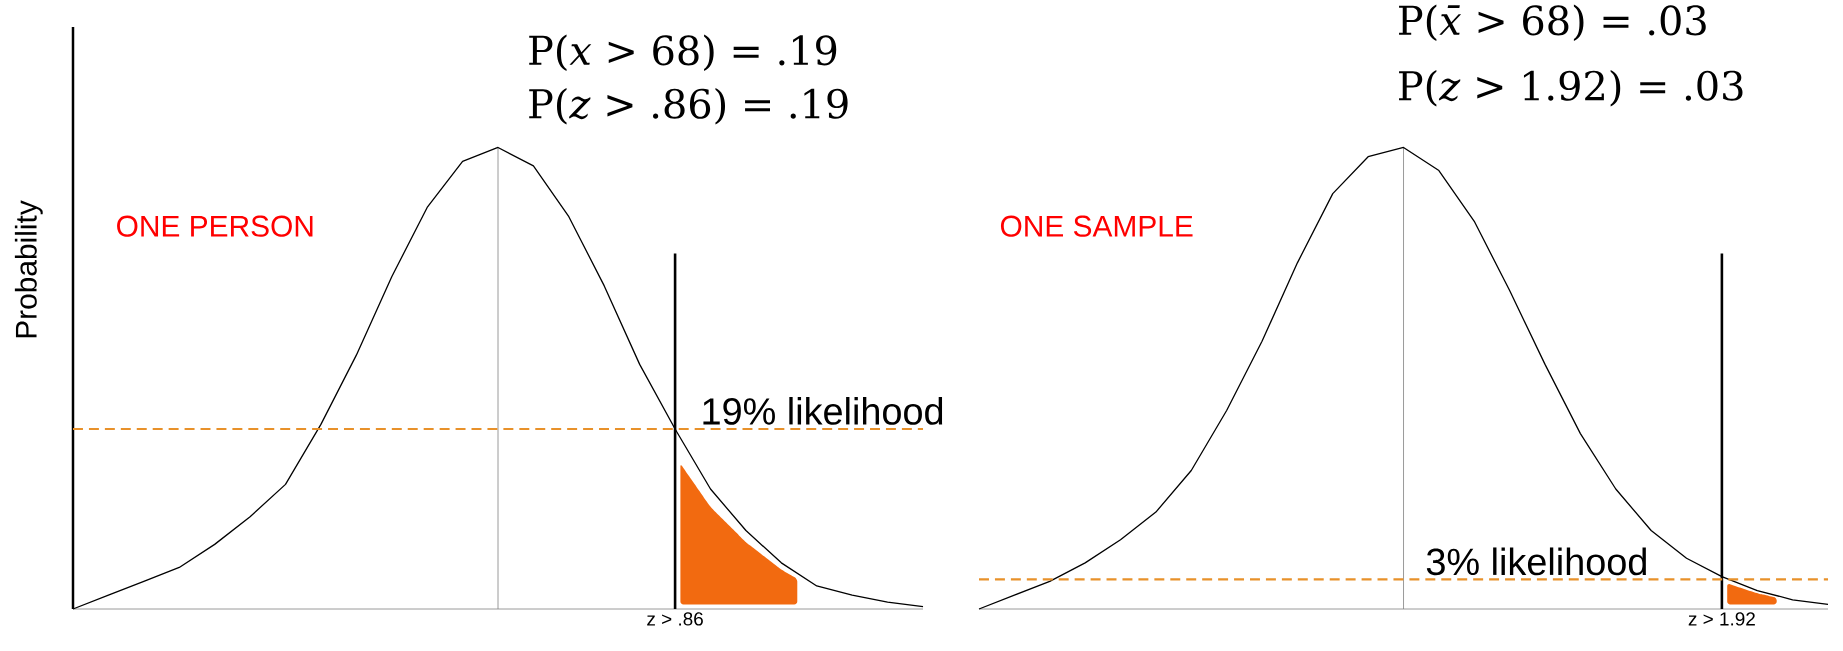 The height and width of the screenshot is (651, 1843). What do you see at coordinates (28, 269) in the screenshot?
I see `y-axis-title: Probability` at bounding box center [28, 269].